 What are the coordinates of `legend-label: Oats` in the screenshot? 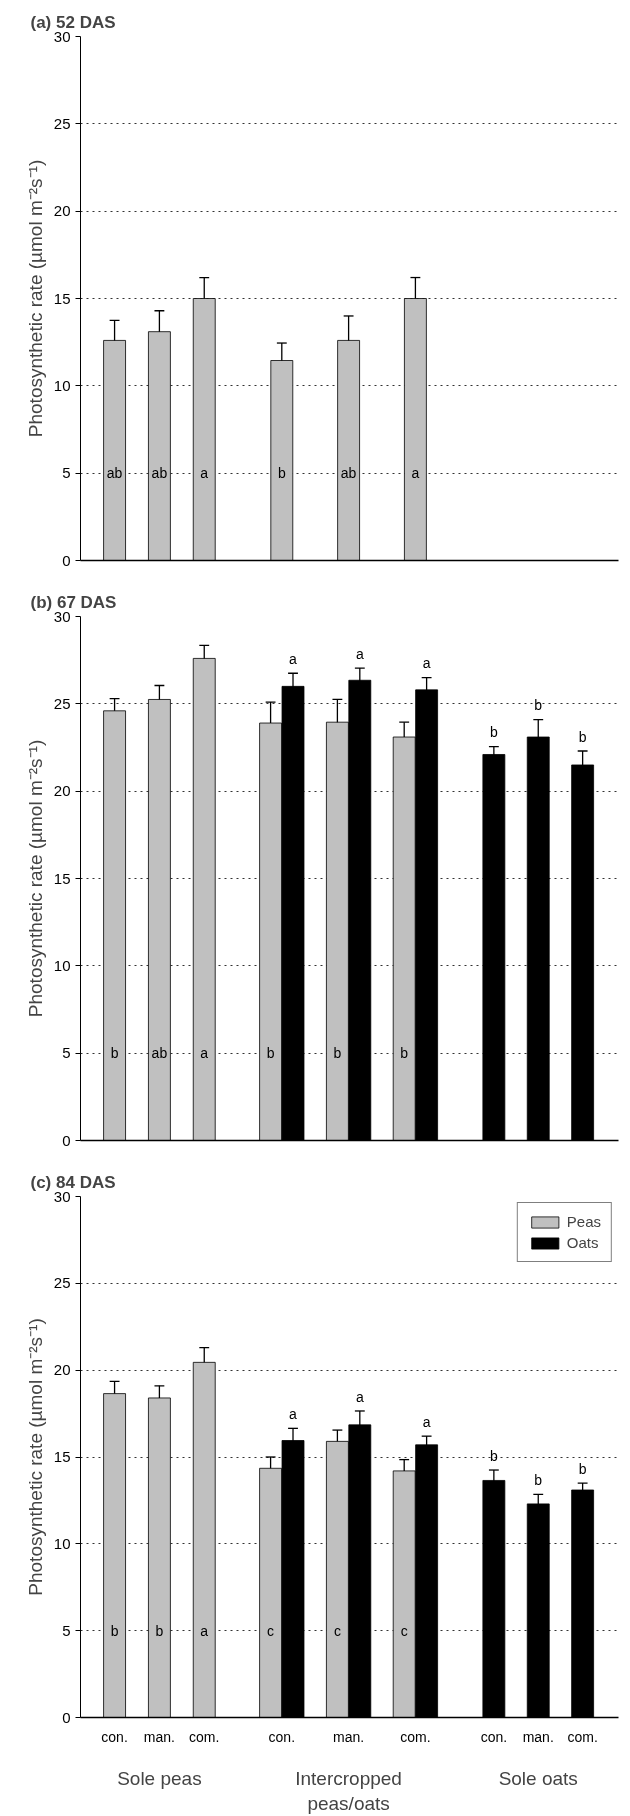 It's located at (582, 1242).